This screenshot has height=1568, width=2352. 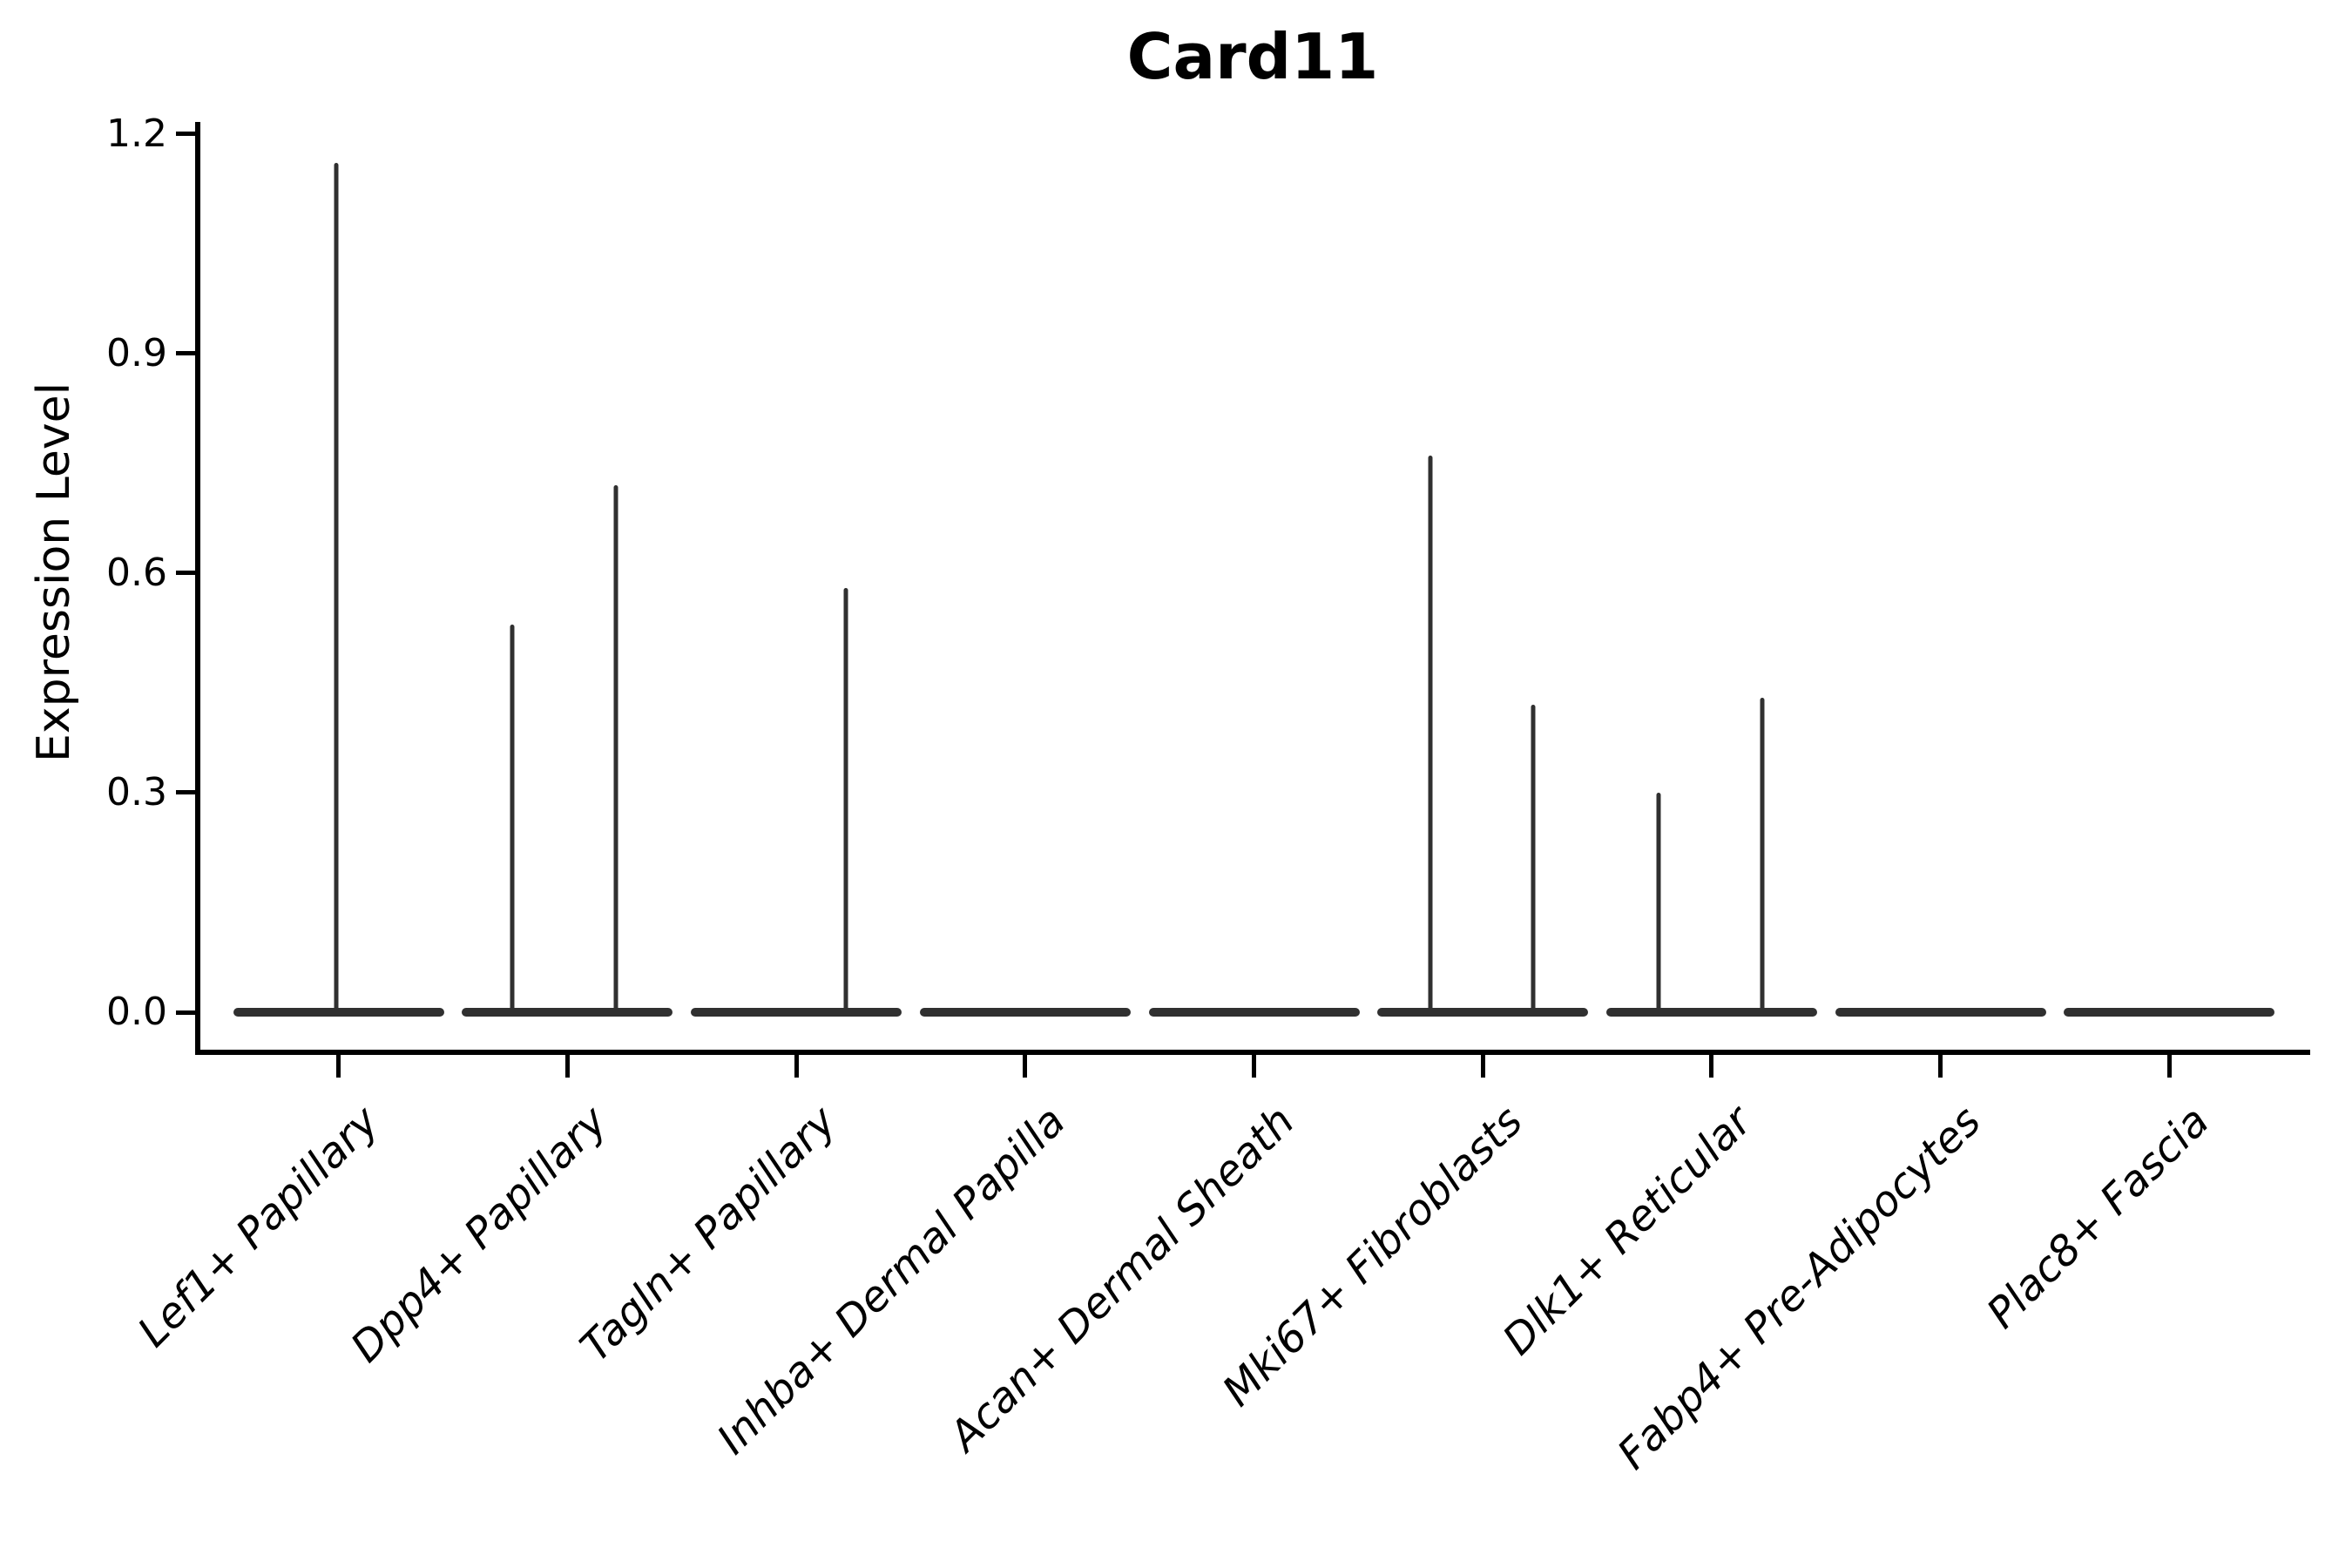 What do you see at coordinates (480, 1234) in the screenshot?
I see `x-tick-label: Dpp4+ Papillary` at bounding box center [480, 1234].